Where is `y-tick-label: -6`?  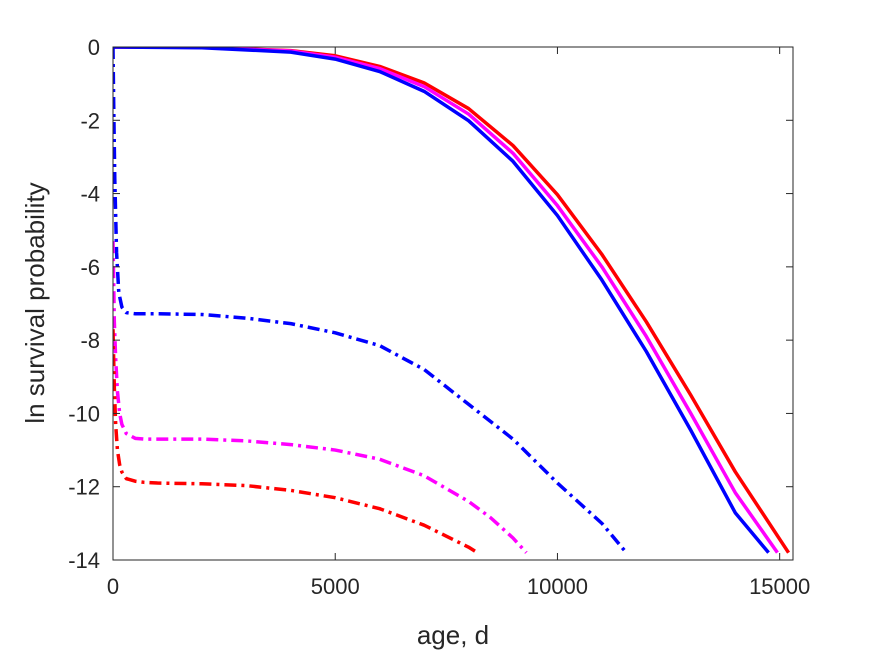
y-tick-label: -6 is located at coordinates (90, 267).